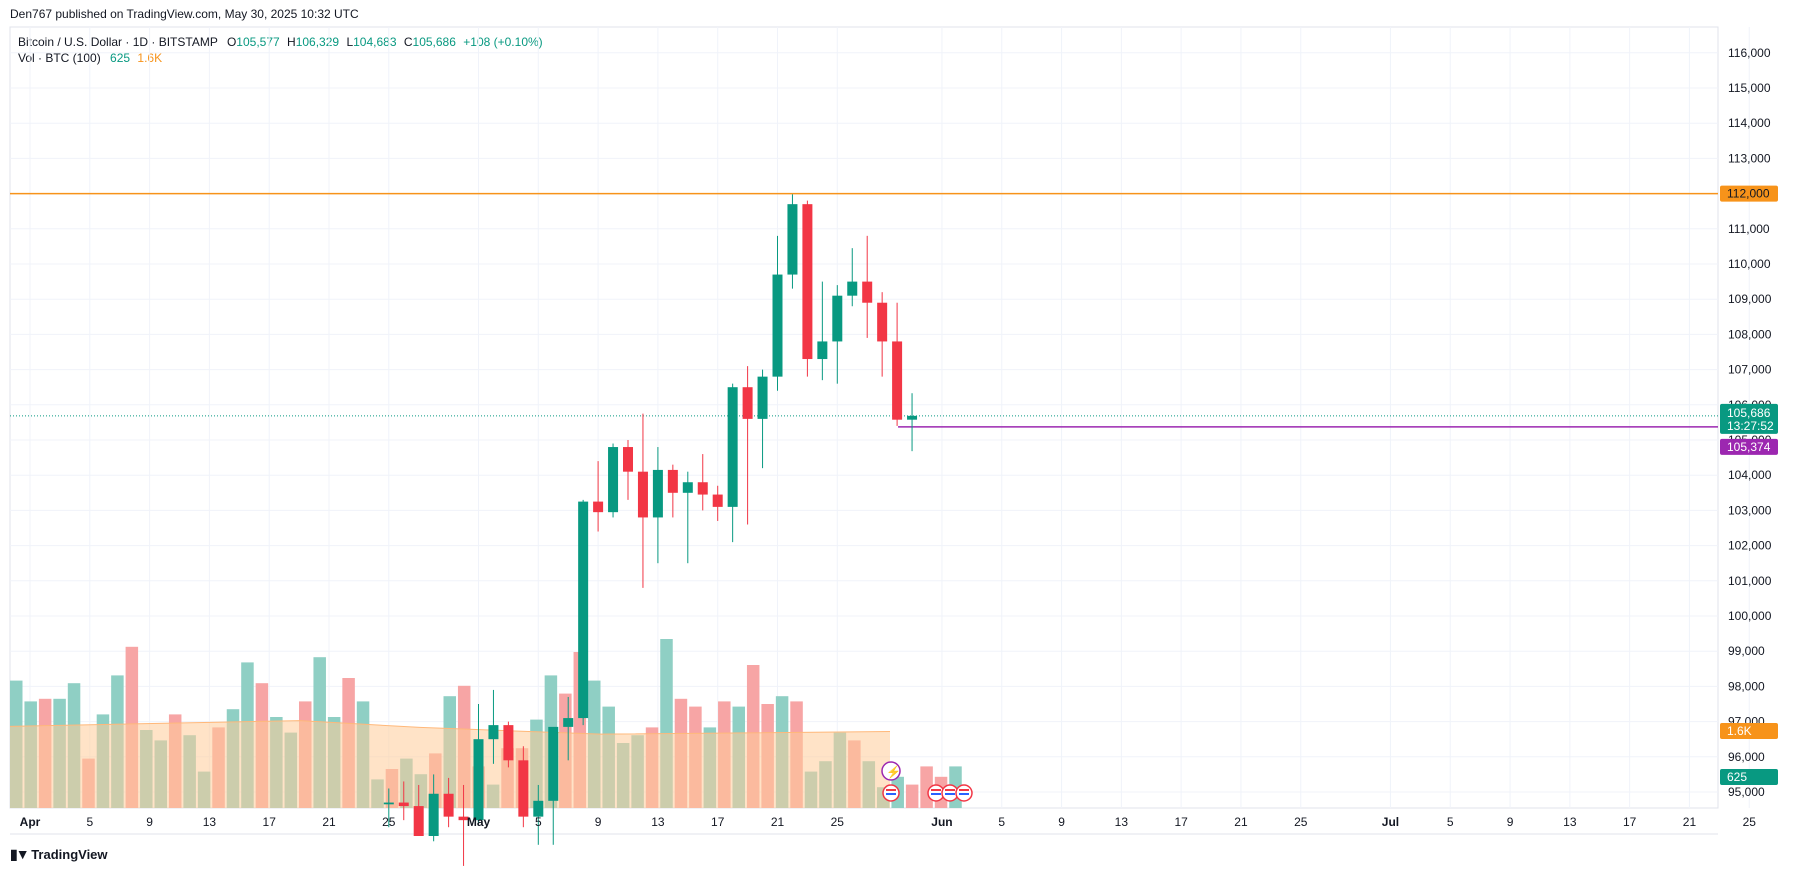 The image size is (1794, 871). Describe the element at coordinates (30, 822) in the screenshot. I see `x-tick-label: Apr` at that location.